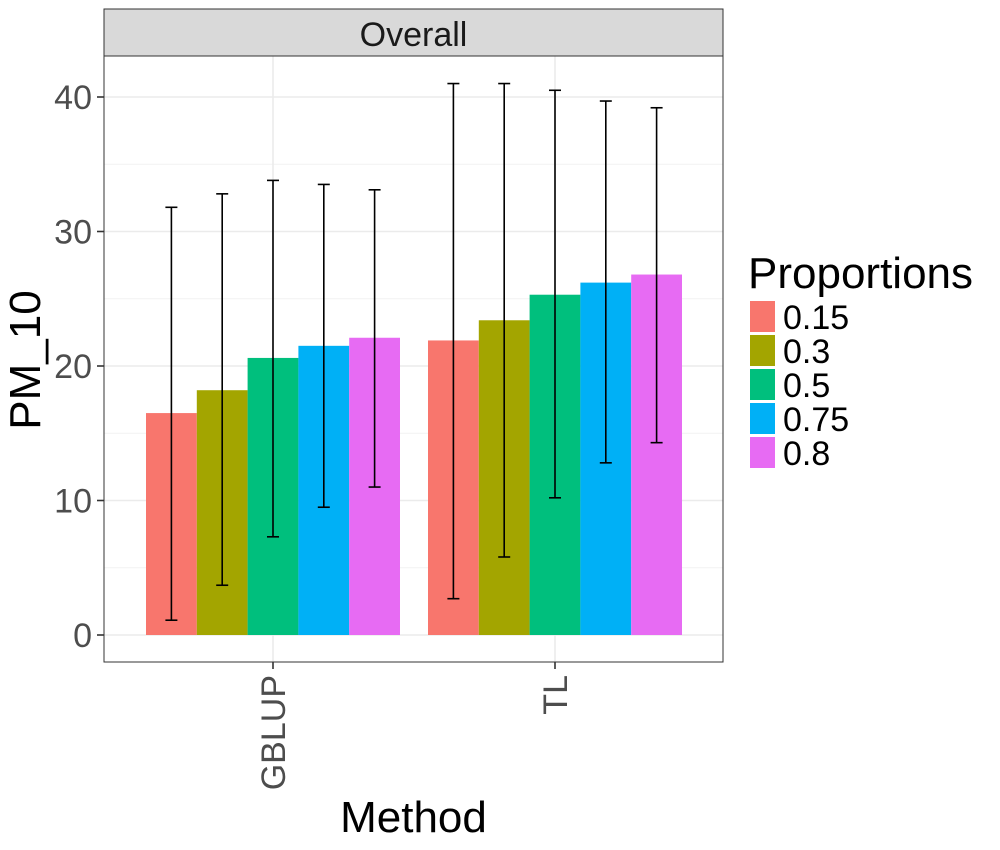 The height and width of the screenshot is (850, 1000). I want to click on y-tick-label: 40, so click(73, 98).